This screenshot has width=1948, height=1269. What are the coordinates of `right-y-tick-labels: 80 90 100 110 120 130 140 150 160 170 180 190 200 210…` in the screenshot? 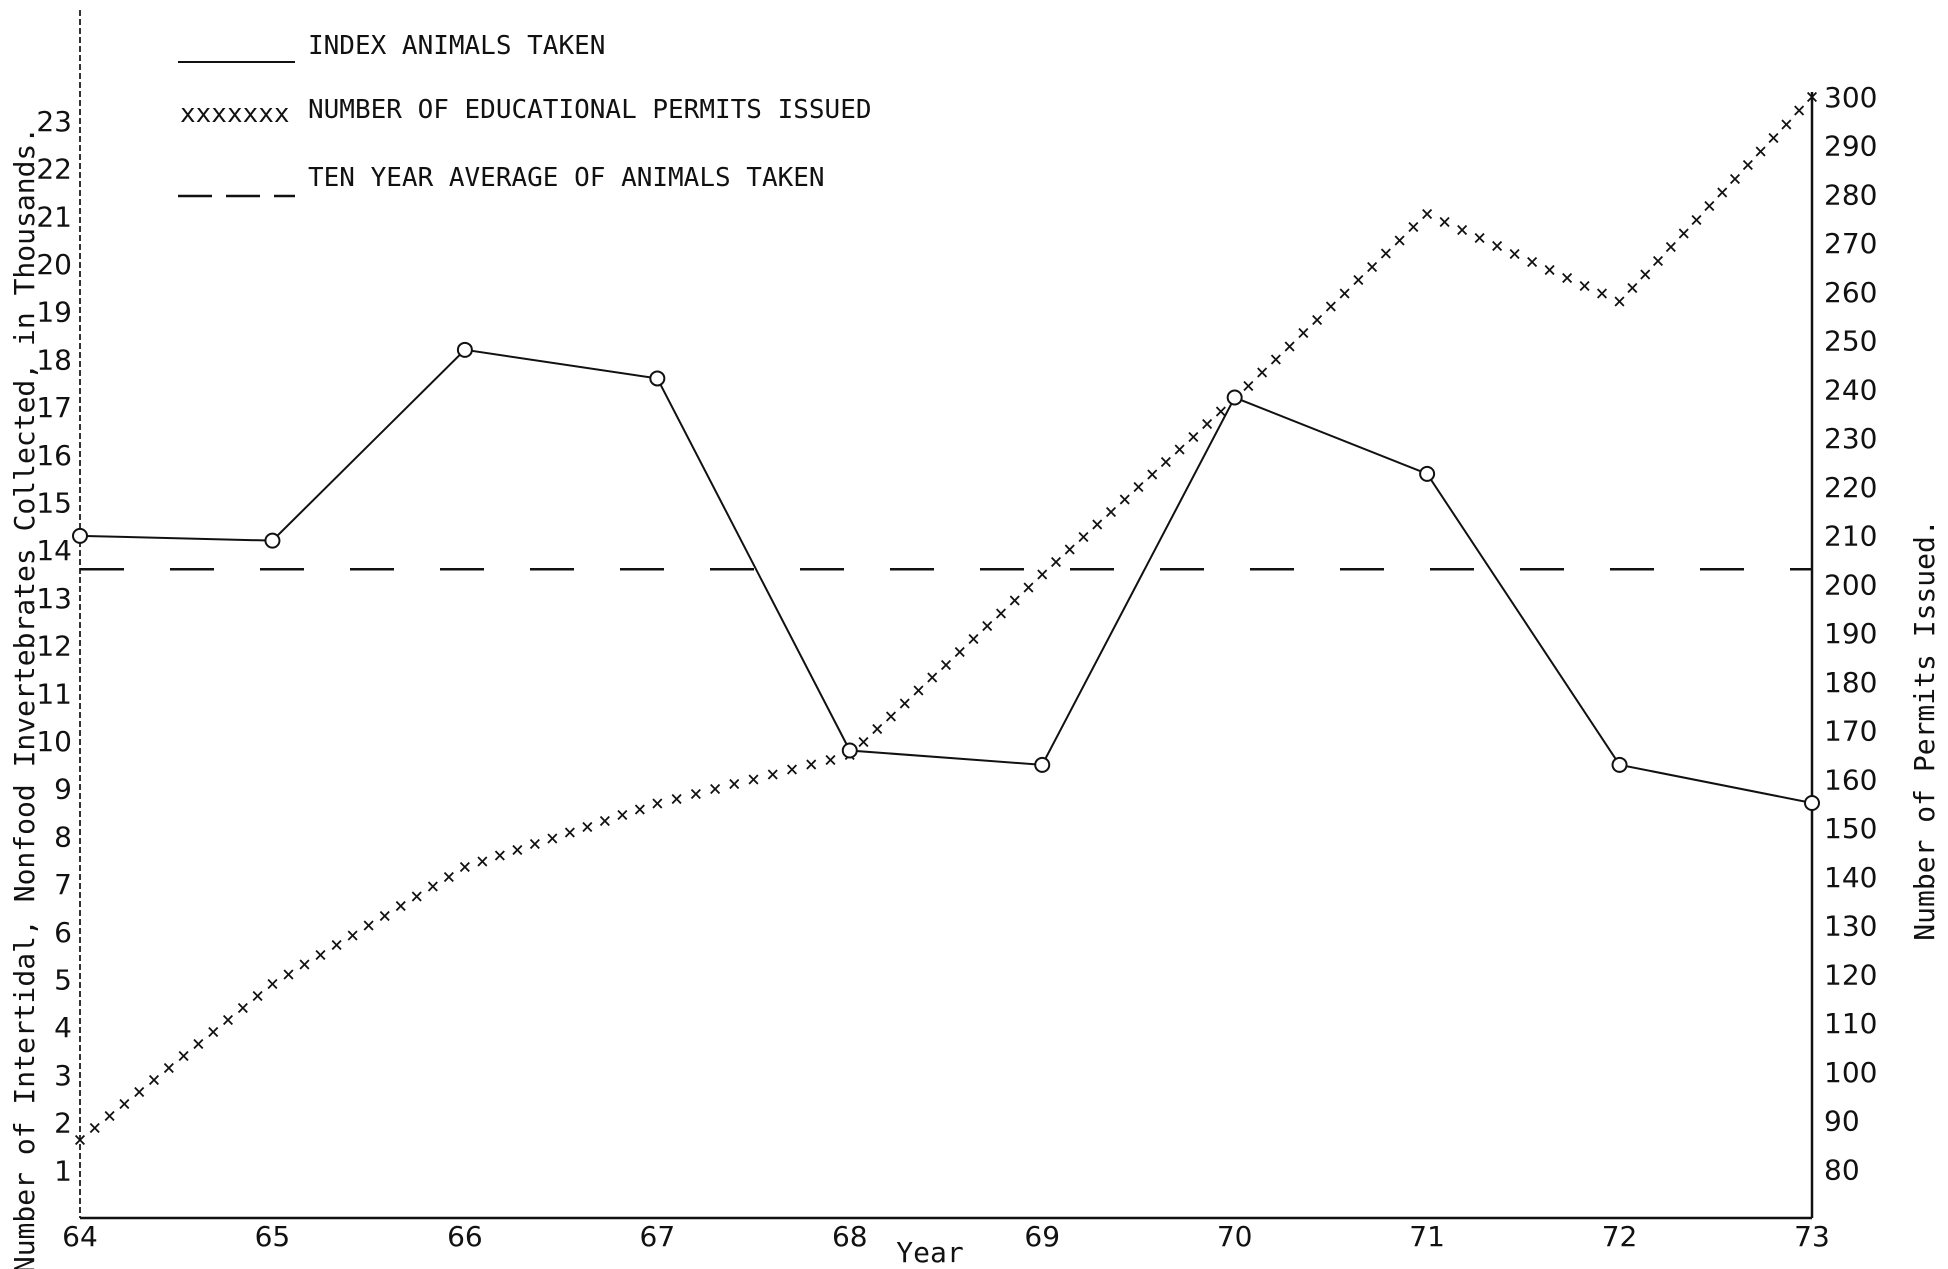 It's located at (1850, 633).